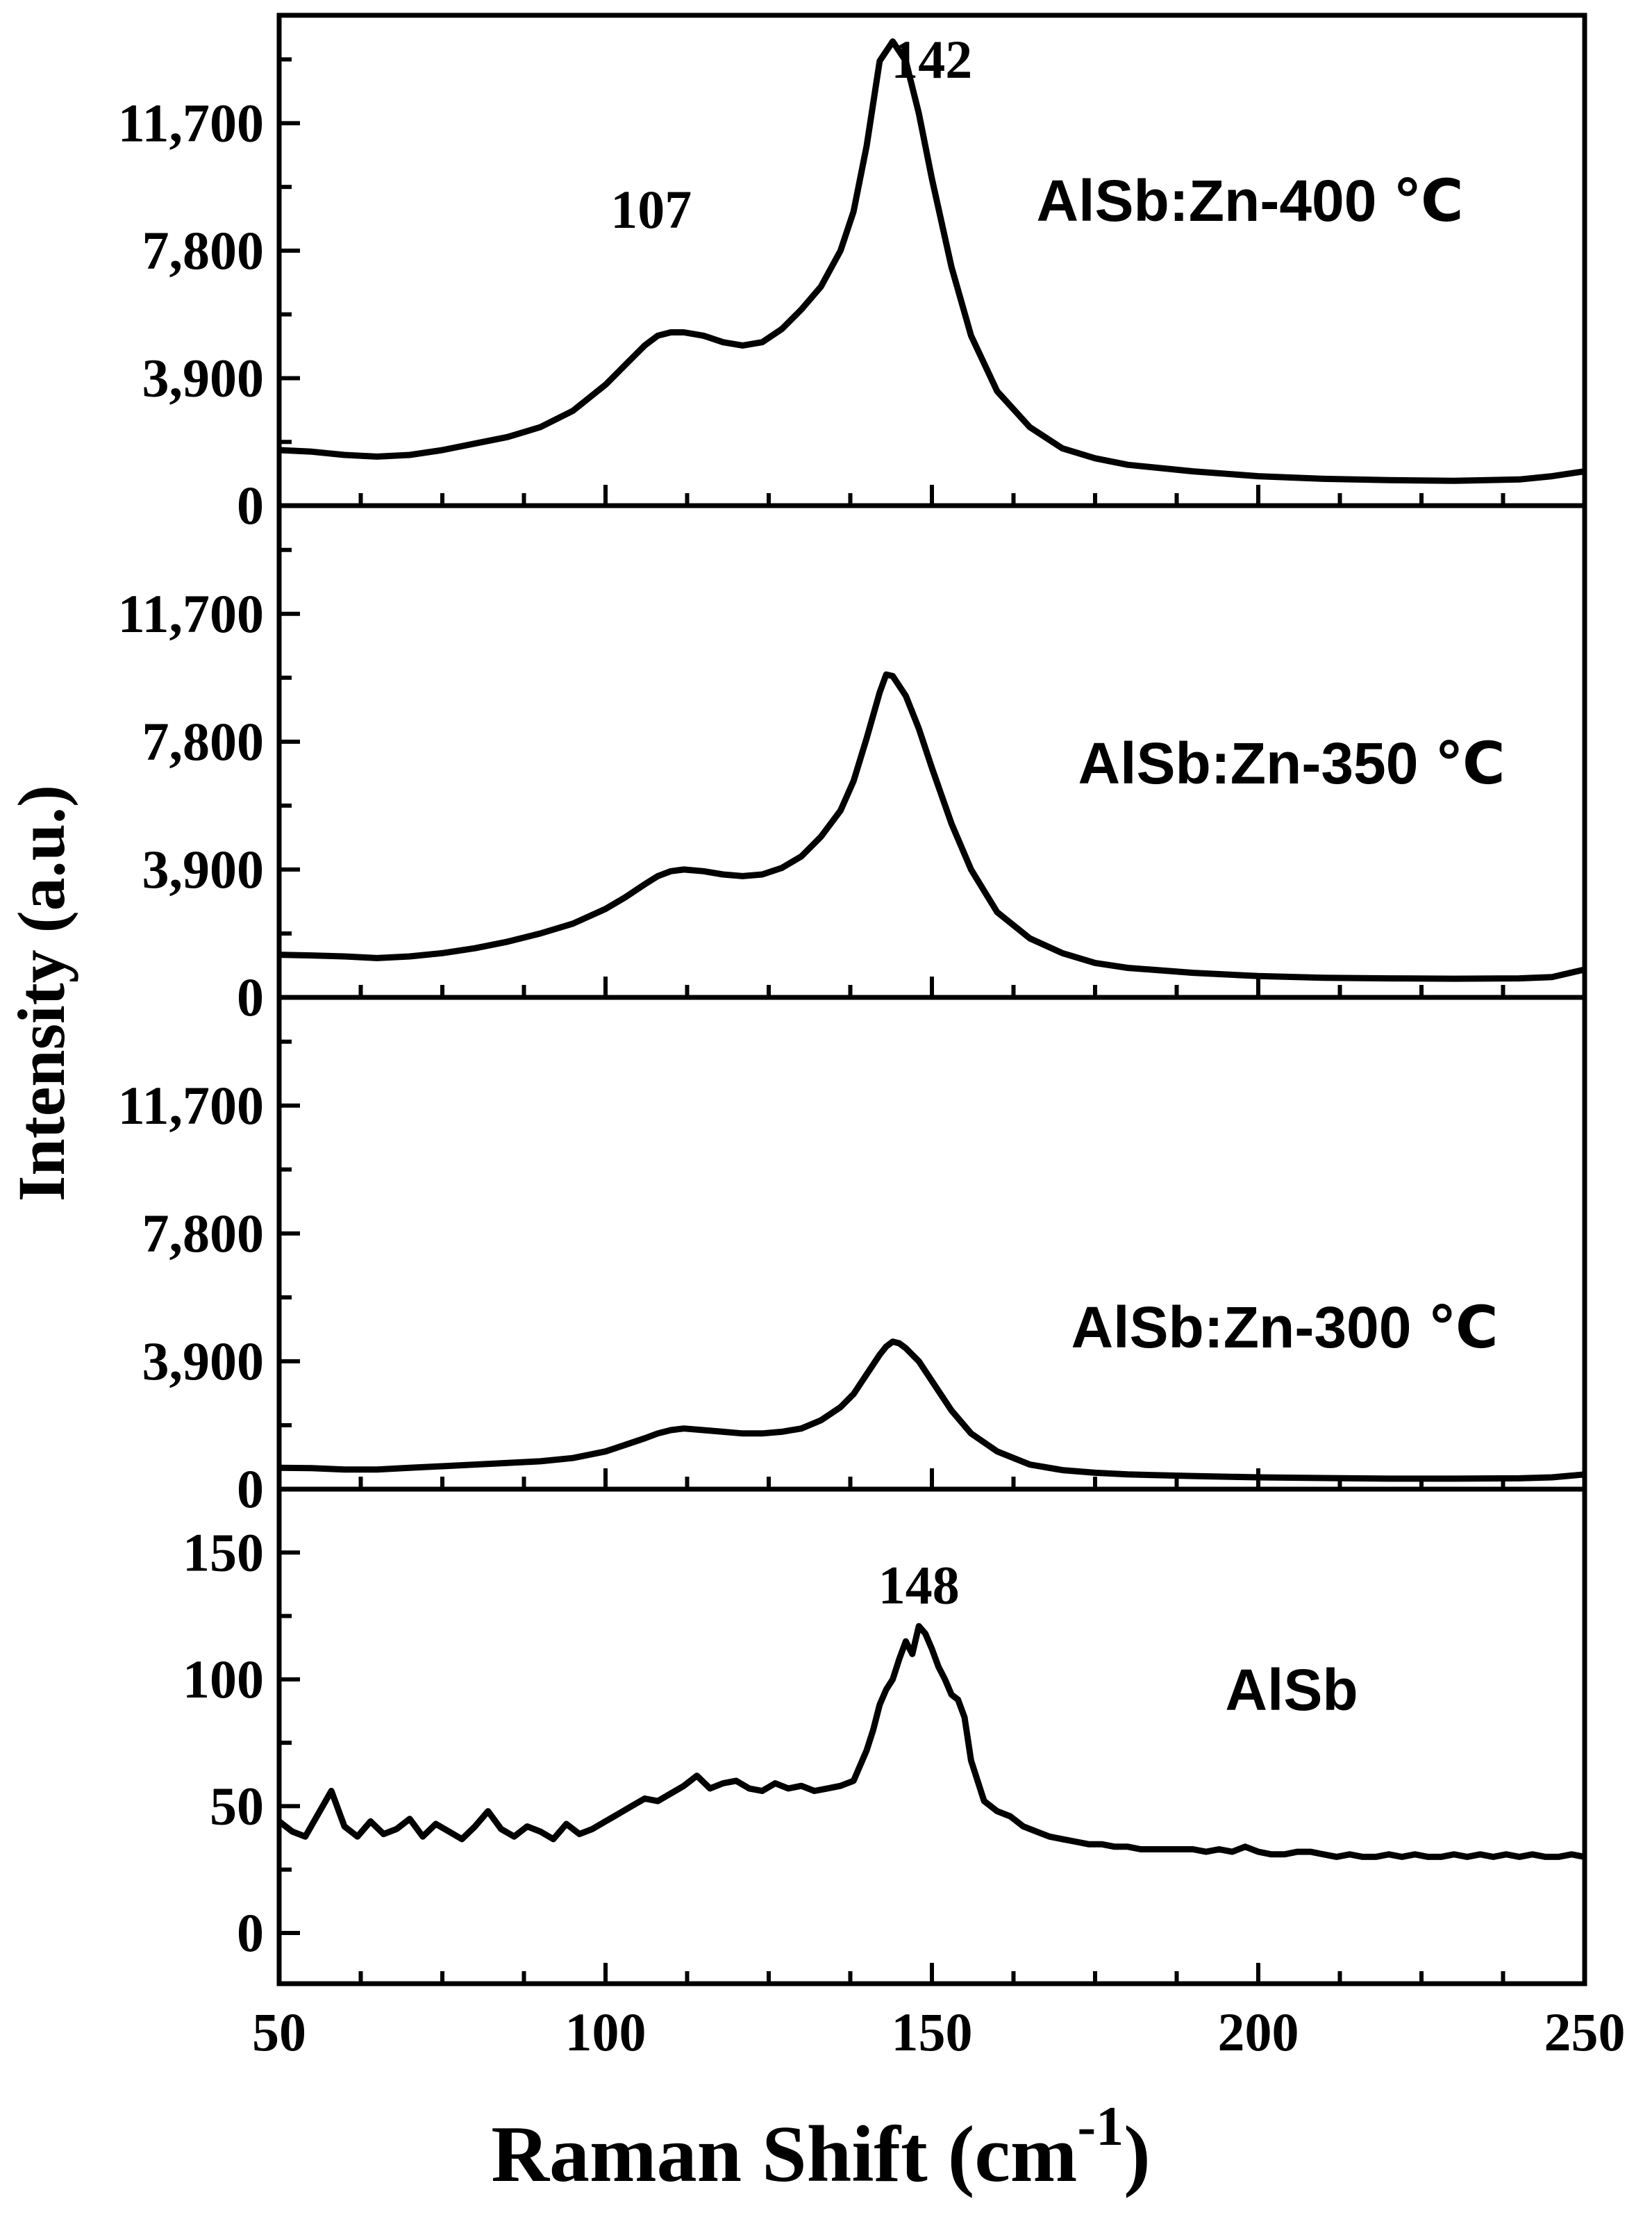 The height and width of the screenshot is (2224, 1652). Describe the element at coordinates (931, 59) in the screenshot. I see `peak-label: 142` at that location.